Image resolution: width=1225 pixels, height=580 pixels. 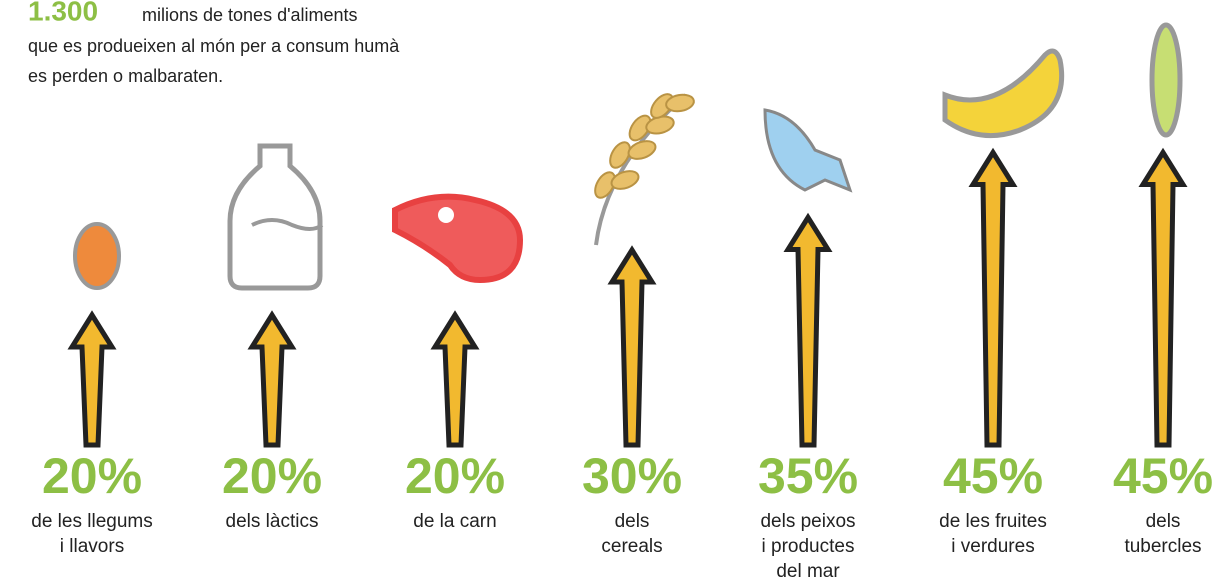 What do you see at coordinates (287, 224) in the screenshot?
I see `milk-line` at bounding box center [287, 224].